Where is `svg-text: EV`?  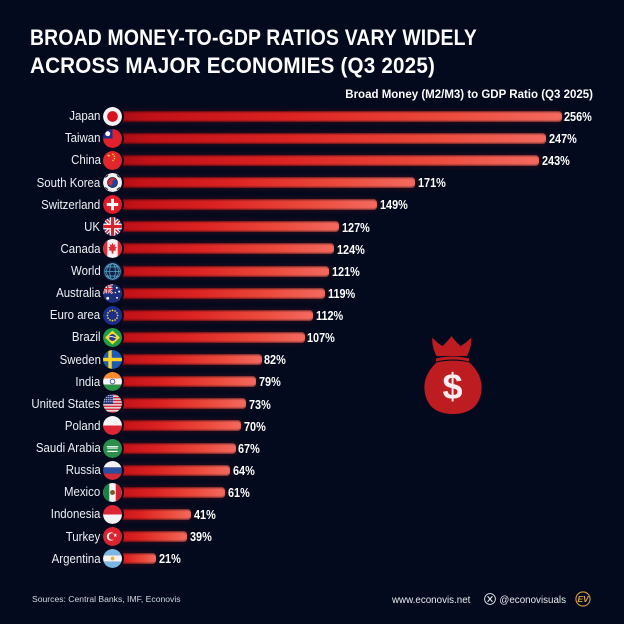 svg-text: EV is located at coordinates (583, 599).